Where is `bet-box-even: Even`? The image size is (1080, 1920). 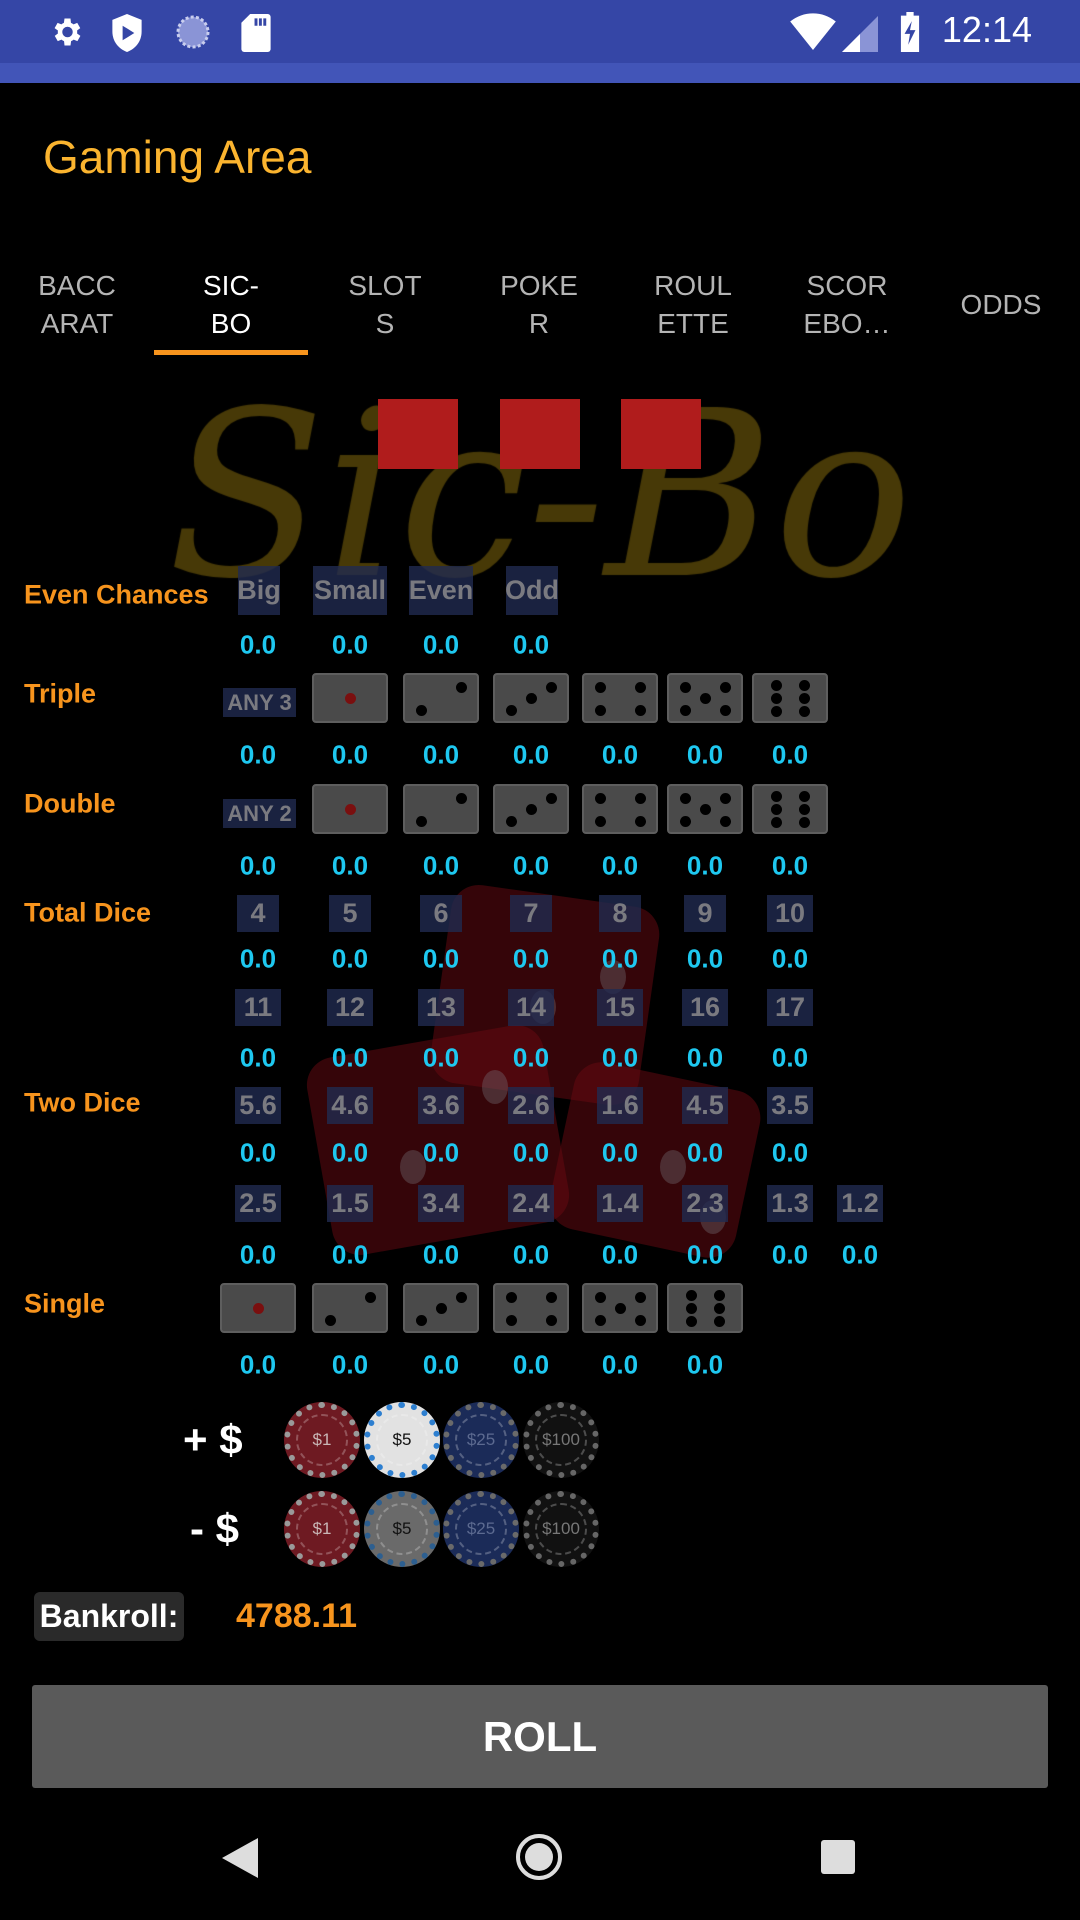 bet-box-even: Even is located at coordinates (441, 590).